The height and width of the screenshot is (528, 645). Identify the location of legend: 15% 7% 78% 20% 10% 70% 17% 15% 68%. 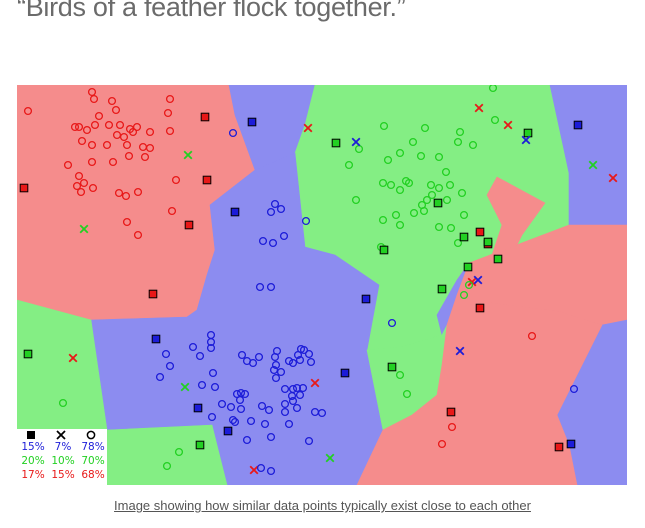
(62, 457).